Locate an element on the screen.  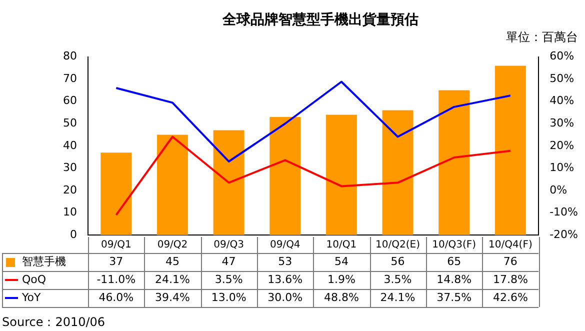
x-tick-label: 09/Q1 is located at coordinates (116, 245).